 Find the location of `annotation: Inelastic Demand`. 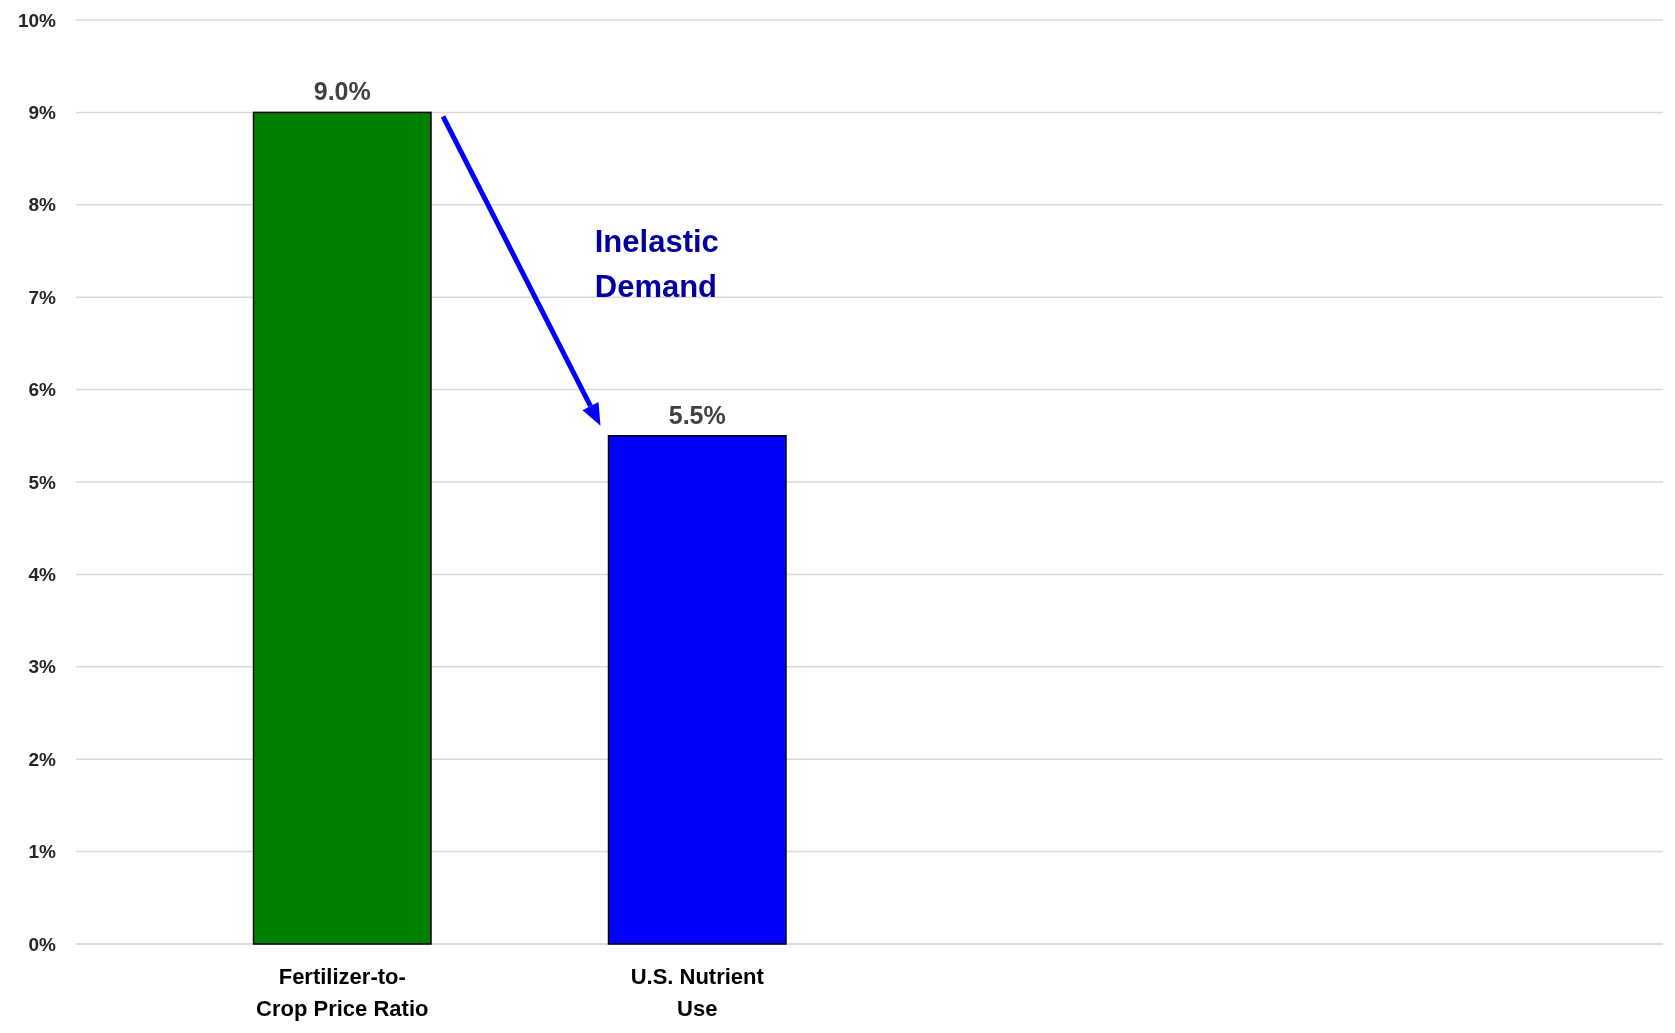

annotation: Inelastic Demand is located at coordinates (656, 264).